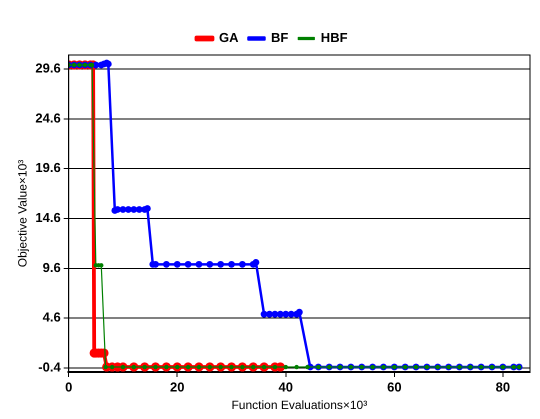 The height and width of the screenshot is (419, 540). Describe the element at coordinates (286, 386) in the screenshot. I see `x-tick-label: 40` at that location.